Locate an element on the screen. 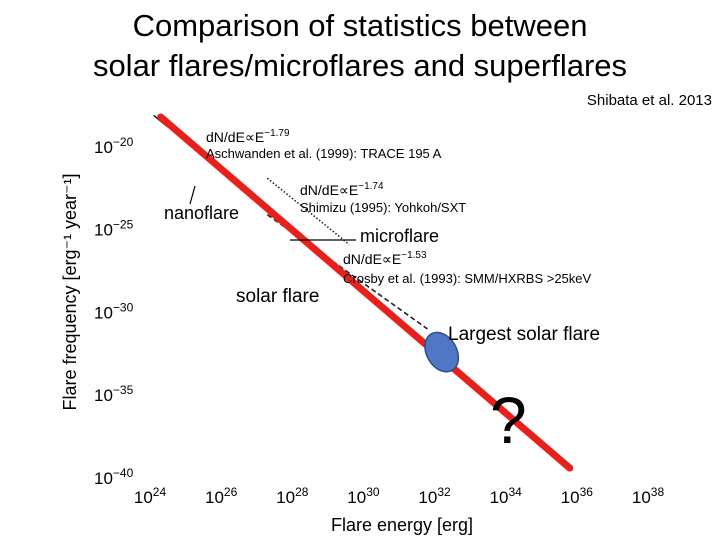 The image size is (720, 540). solar-flare-label: solar flare is located at coordinates (278, 296).